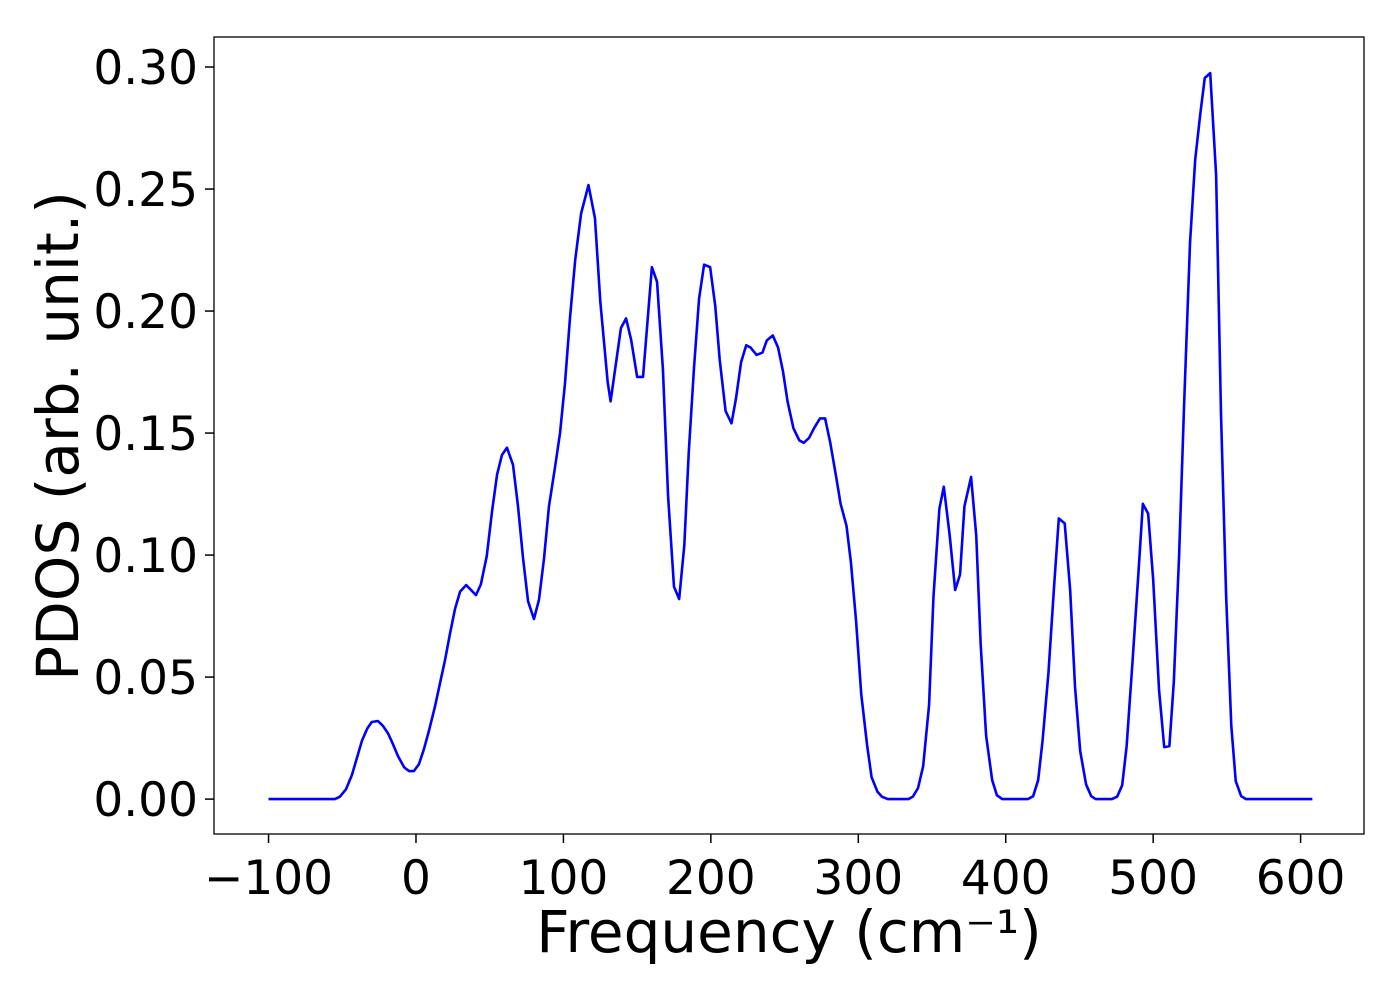 This screenshot has height=1000, width=1400. Describe the element at coordinates (145, 678) in the screenshot. I see `y-tick-label: 0.05` at that location.